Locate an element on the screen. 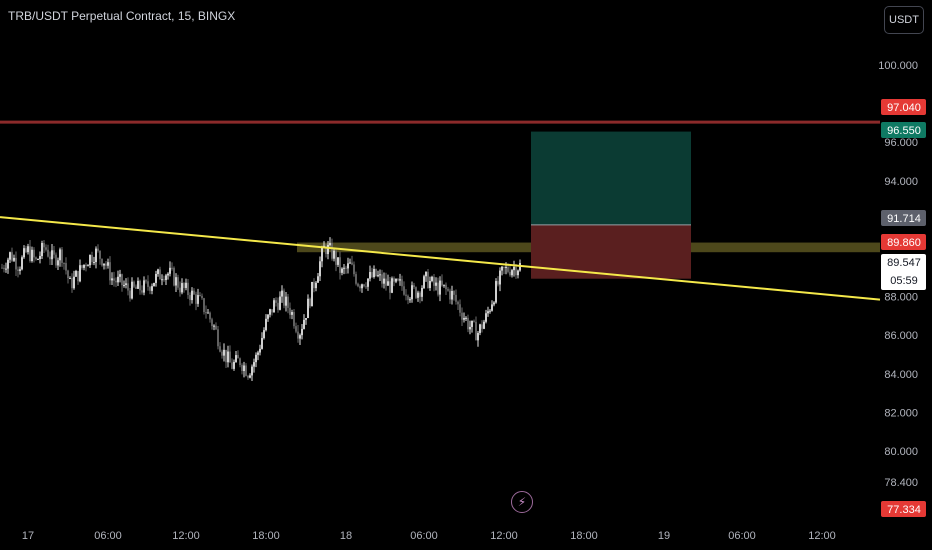 This screenshot has height=550, width=932. lightning-icon: ⚡ is located at coordinates (522, 502).